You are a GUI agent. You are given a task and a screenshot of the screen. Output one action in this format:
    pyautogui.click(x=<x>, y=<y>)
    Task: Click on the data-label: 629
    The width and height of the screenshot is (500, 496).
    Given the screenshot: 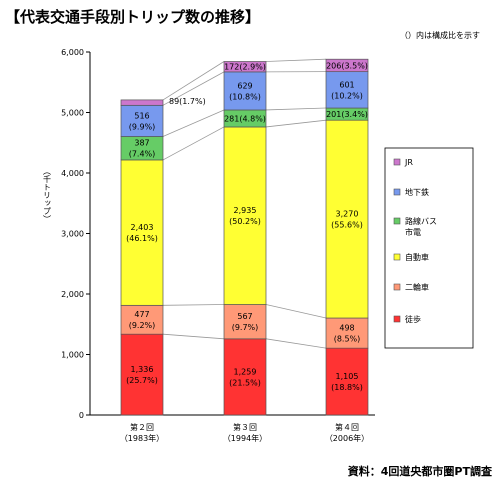 What is the action you would take?
    pyautogui.click(x=244, y=85)
    